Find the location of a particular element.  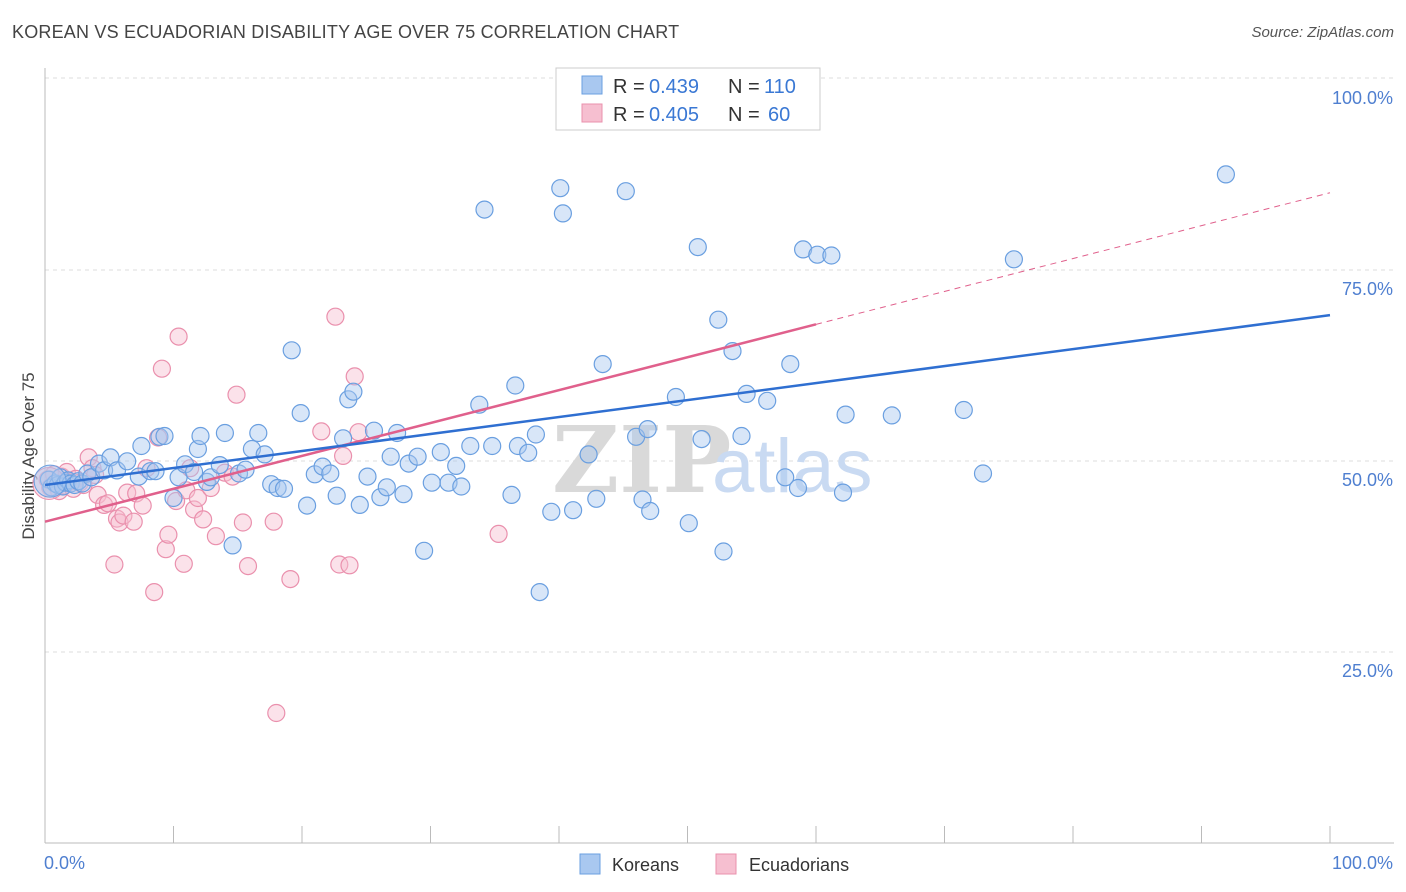

bottom-legend-swatch-koreans is located at coordinates (590, 864).